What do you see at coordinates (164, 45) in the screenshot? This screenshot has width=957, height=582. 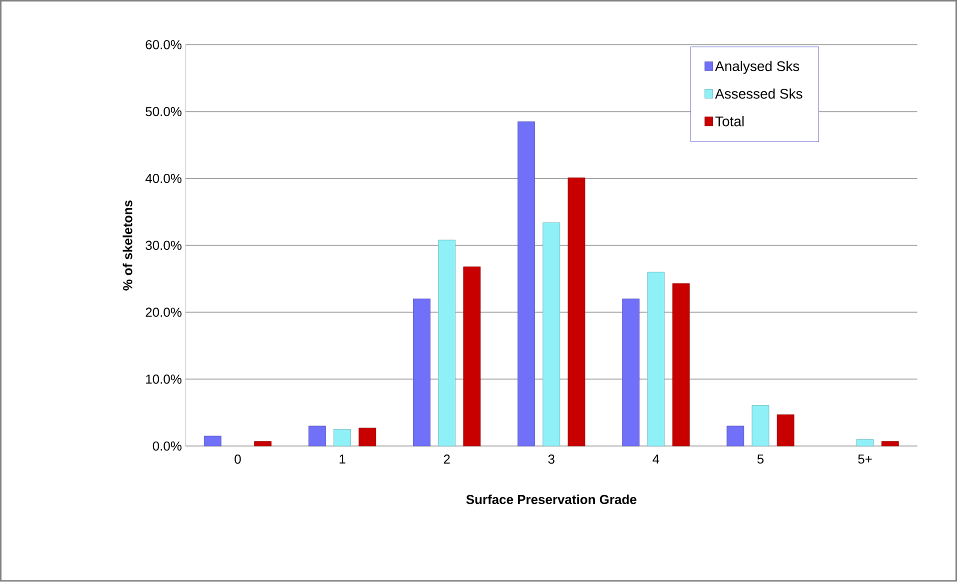 I see `y-tick-label: 60.0%` at bounding box center [164, 45].